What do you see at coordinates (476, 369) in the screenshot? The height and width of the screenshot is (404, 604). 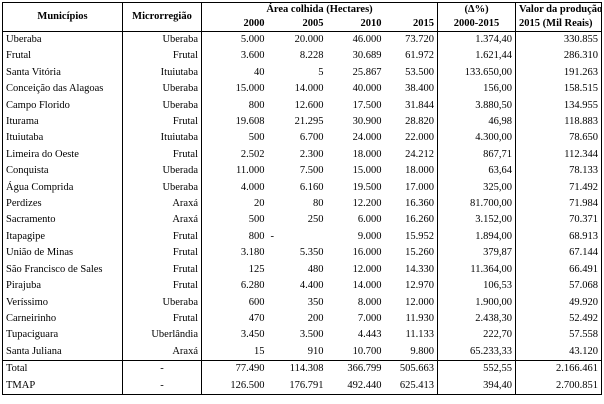 I see `cell-delta: 552,55` at bounding box center [476, 369].